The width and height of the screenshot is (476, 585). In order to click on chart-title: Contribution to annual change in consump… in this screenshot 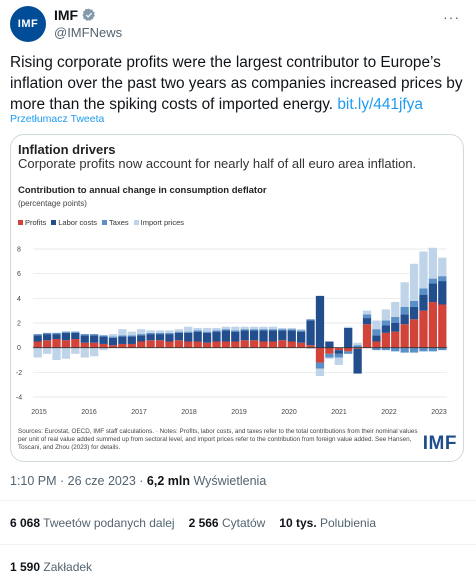, I will do `click(142, 190)`.